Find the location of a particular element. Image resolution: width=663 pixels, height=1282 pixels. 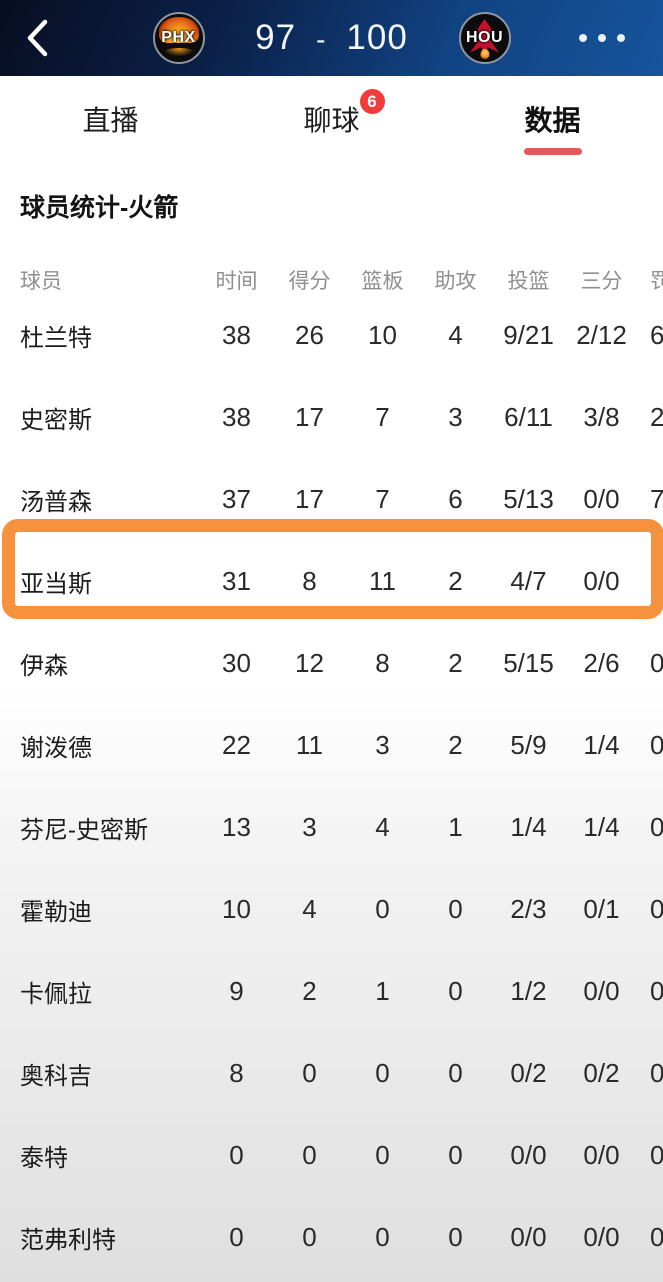

stat-fg: 1/4 is located at coordinates (528, 826).